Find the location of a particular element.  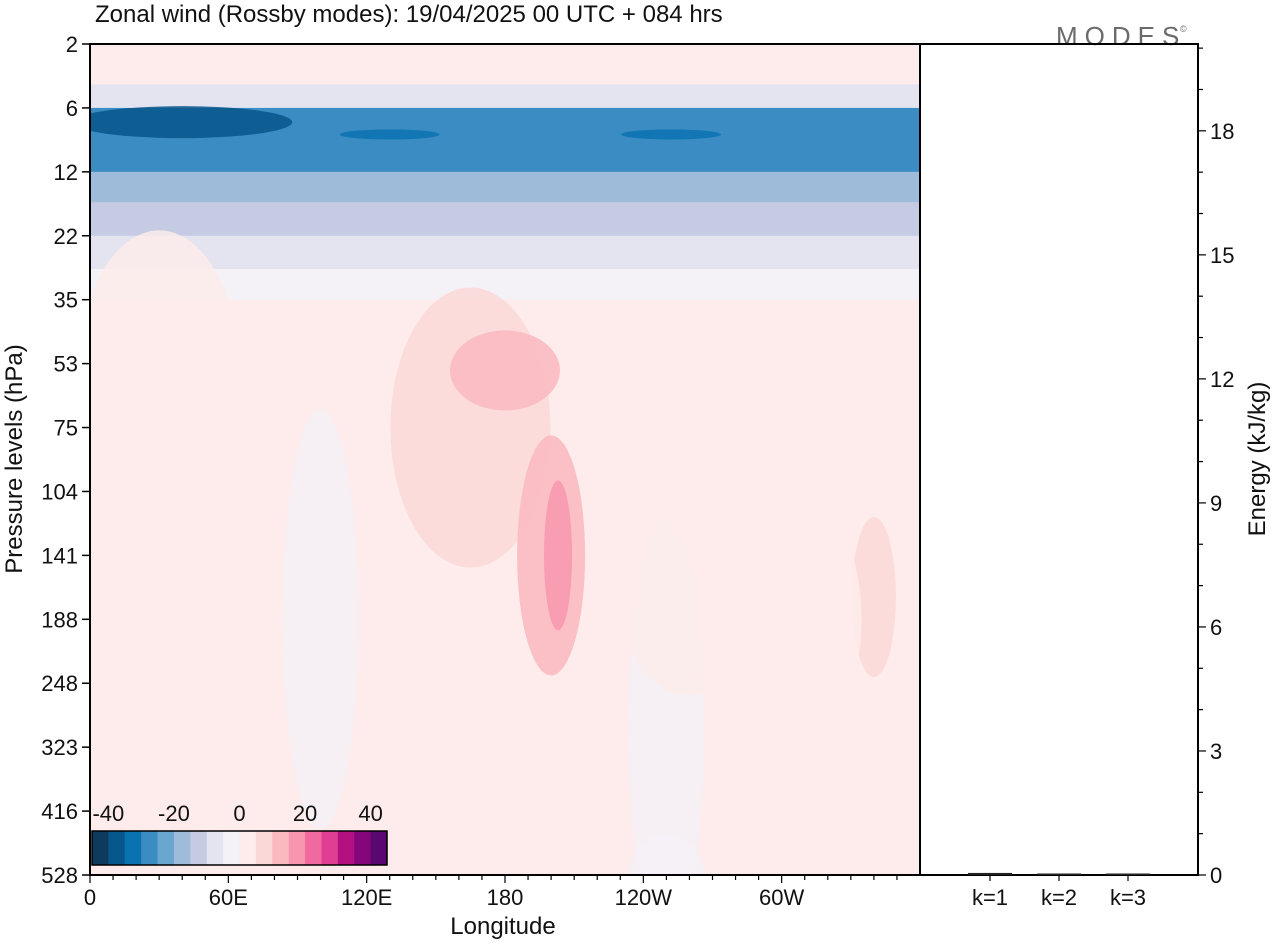

x-tick-label: 180 is located at coordinates (505, 897).